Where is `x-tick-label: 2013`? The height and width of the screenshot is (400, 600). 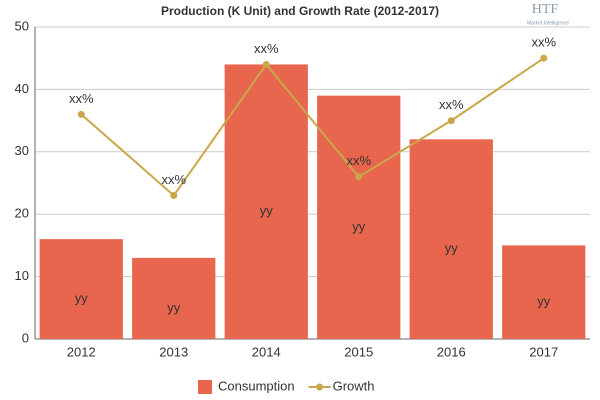
x-tick-label: 2013 is located at coordinates (173, 351).